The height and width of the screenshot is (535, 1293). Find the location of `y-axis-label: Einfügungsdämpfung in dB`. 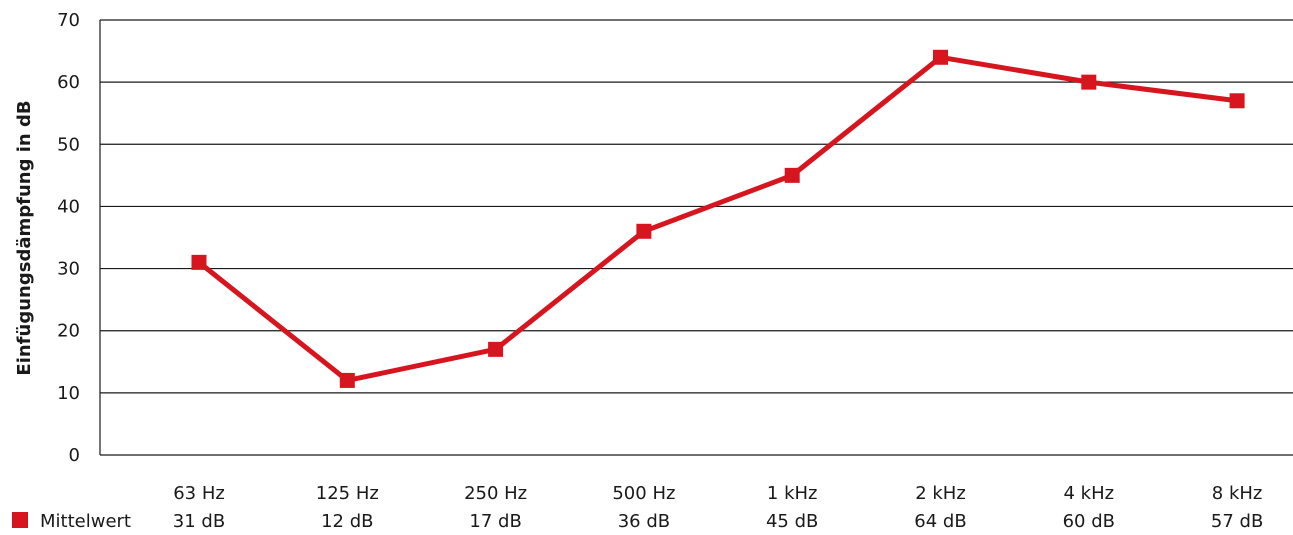

y-axis-label: Einfügungsdämpfung in dB is located at coordinates (24, 237).